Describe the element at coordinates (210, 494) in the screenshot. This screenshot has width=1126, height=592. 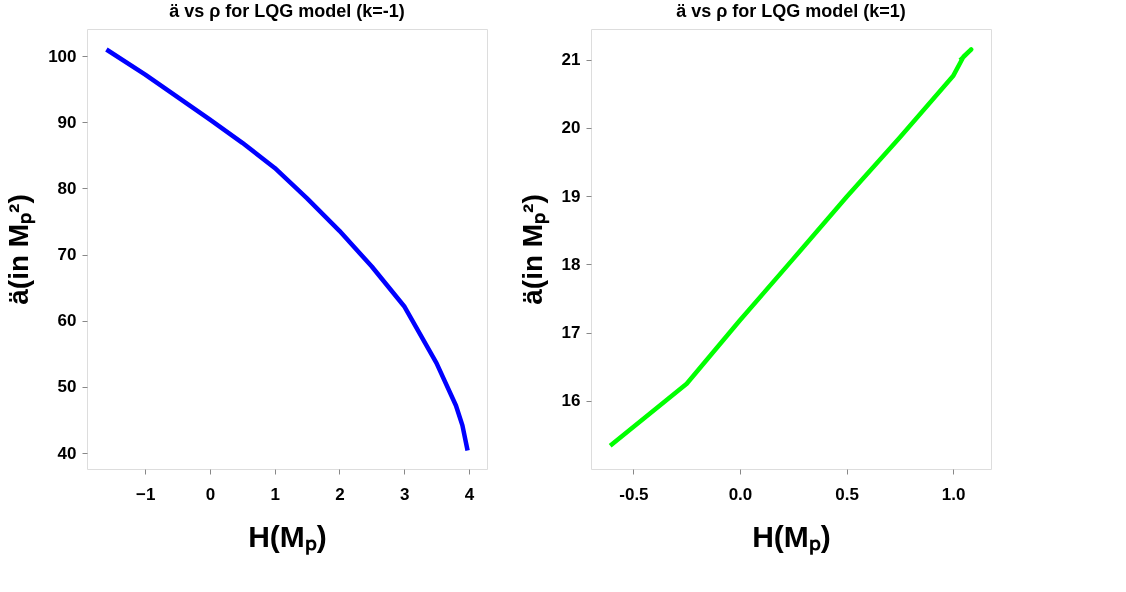
I see `x-tick-label: 0` at that location.